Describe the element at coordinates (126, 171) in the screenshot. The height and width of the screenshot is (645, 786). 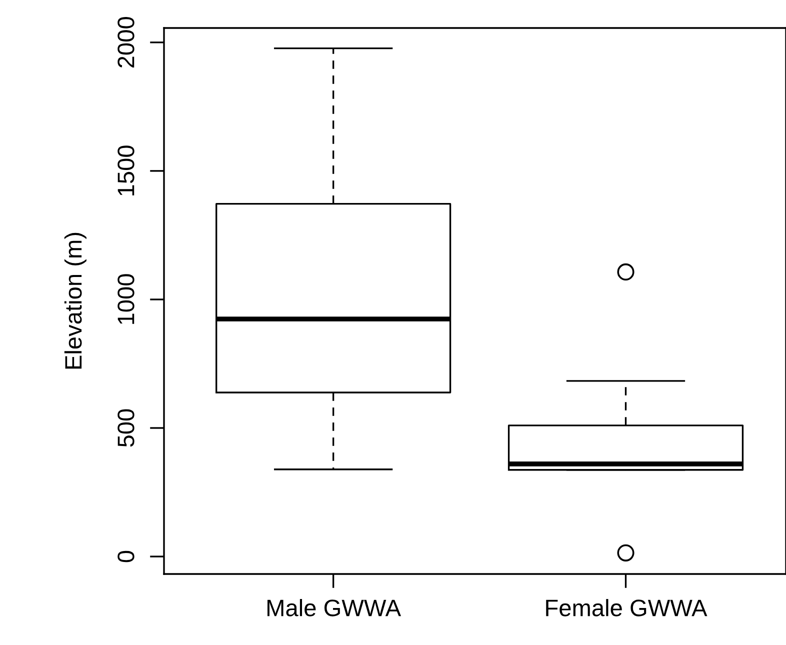
I see `y-tick-label: 1500` at that location.